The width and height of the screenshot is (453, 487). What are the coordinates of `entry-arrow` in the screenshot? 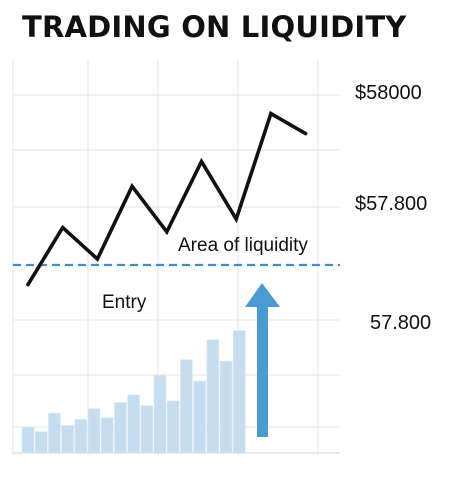 It's located at (262, 360).